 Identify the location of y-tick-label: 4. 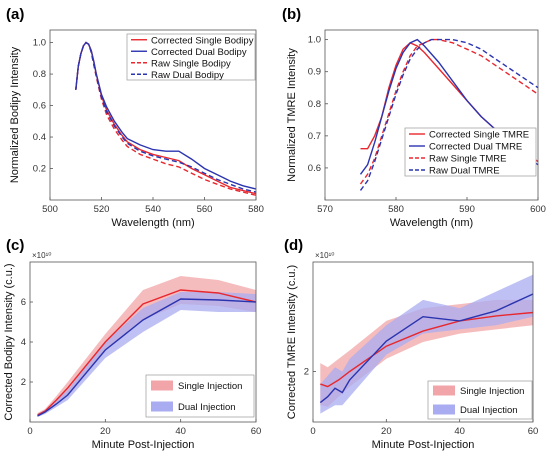
(23, 342).